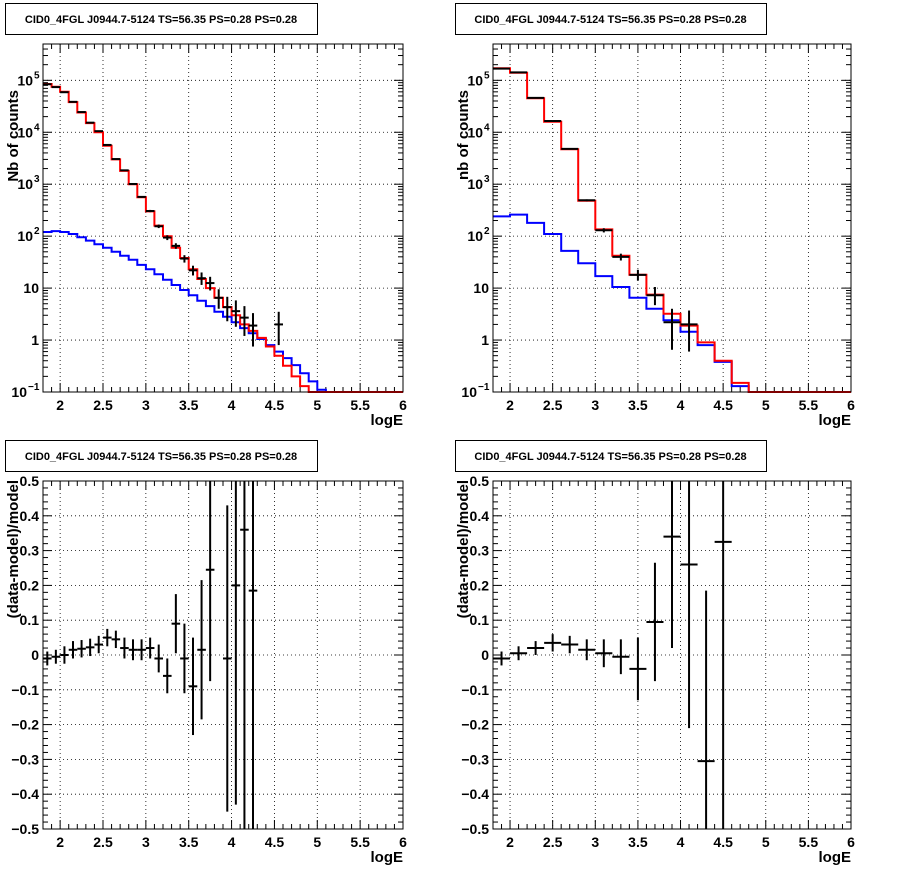 The width and height of the screenshot is (898, 875). Describe the element at coordinates (37, 127) in the screenshot. I see `chart0-y-tick-exponent: 4` at that location.